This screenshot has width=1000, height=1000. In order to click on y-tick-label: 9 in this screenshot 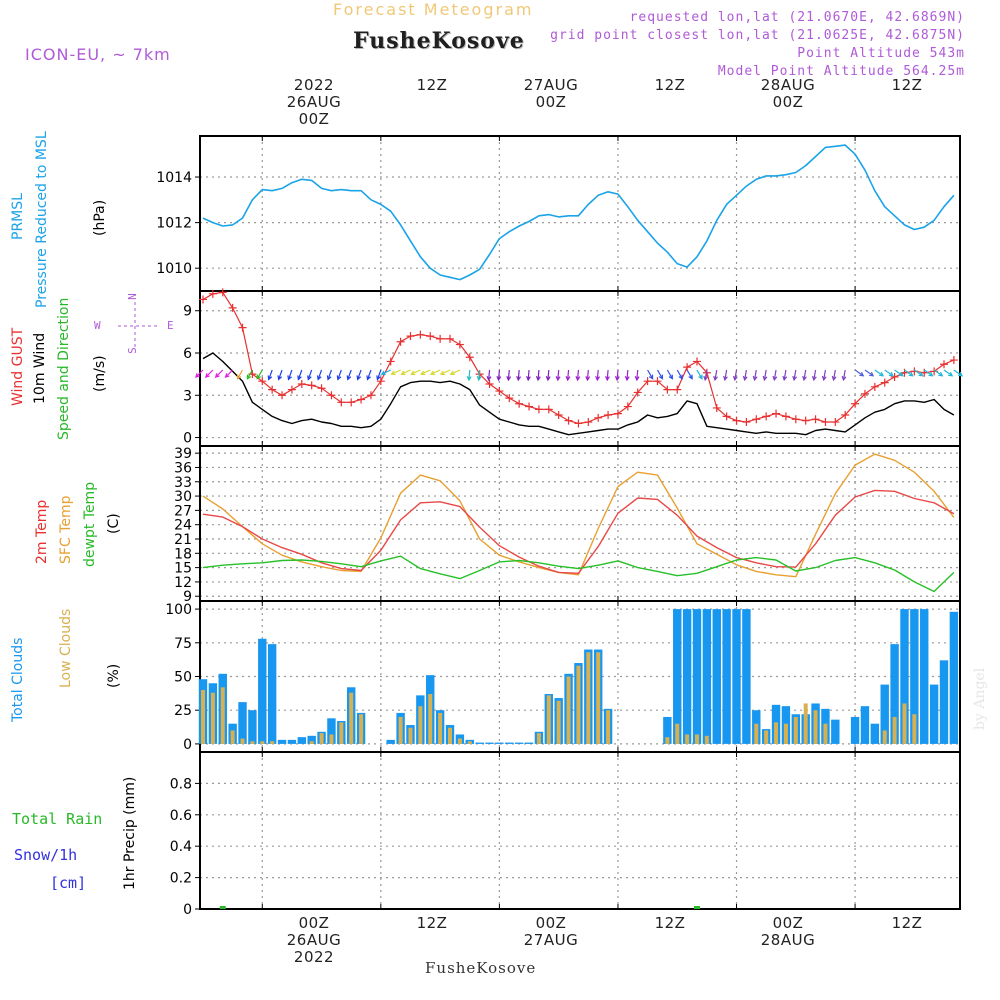, I will do `click(187, 312)`.